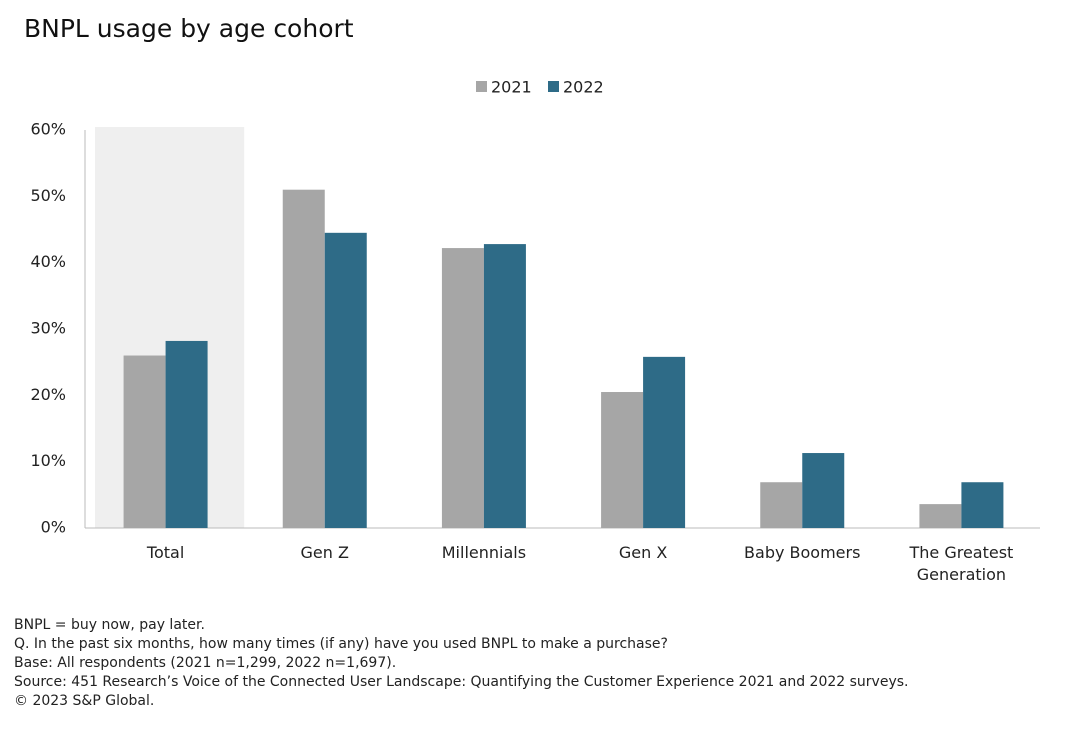 This screenshot has height=740, width=1078. I want to click on y-tick-label: 50%, so click(48, 195).